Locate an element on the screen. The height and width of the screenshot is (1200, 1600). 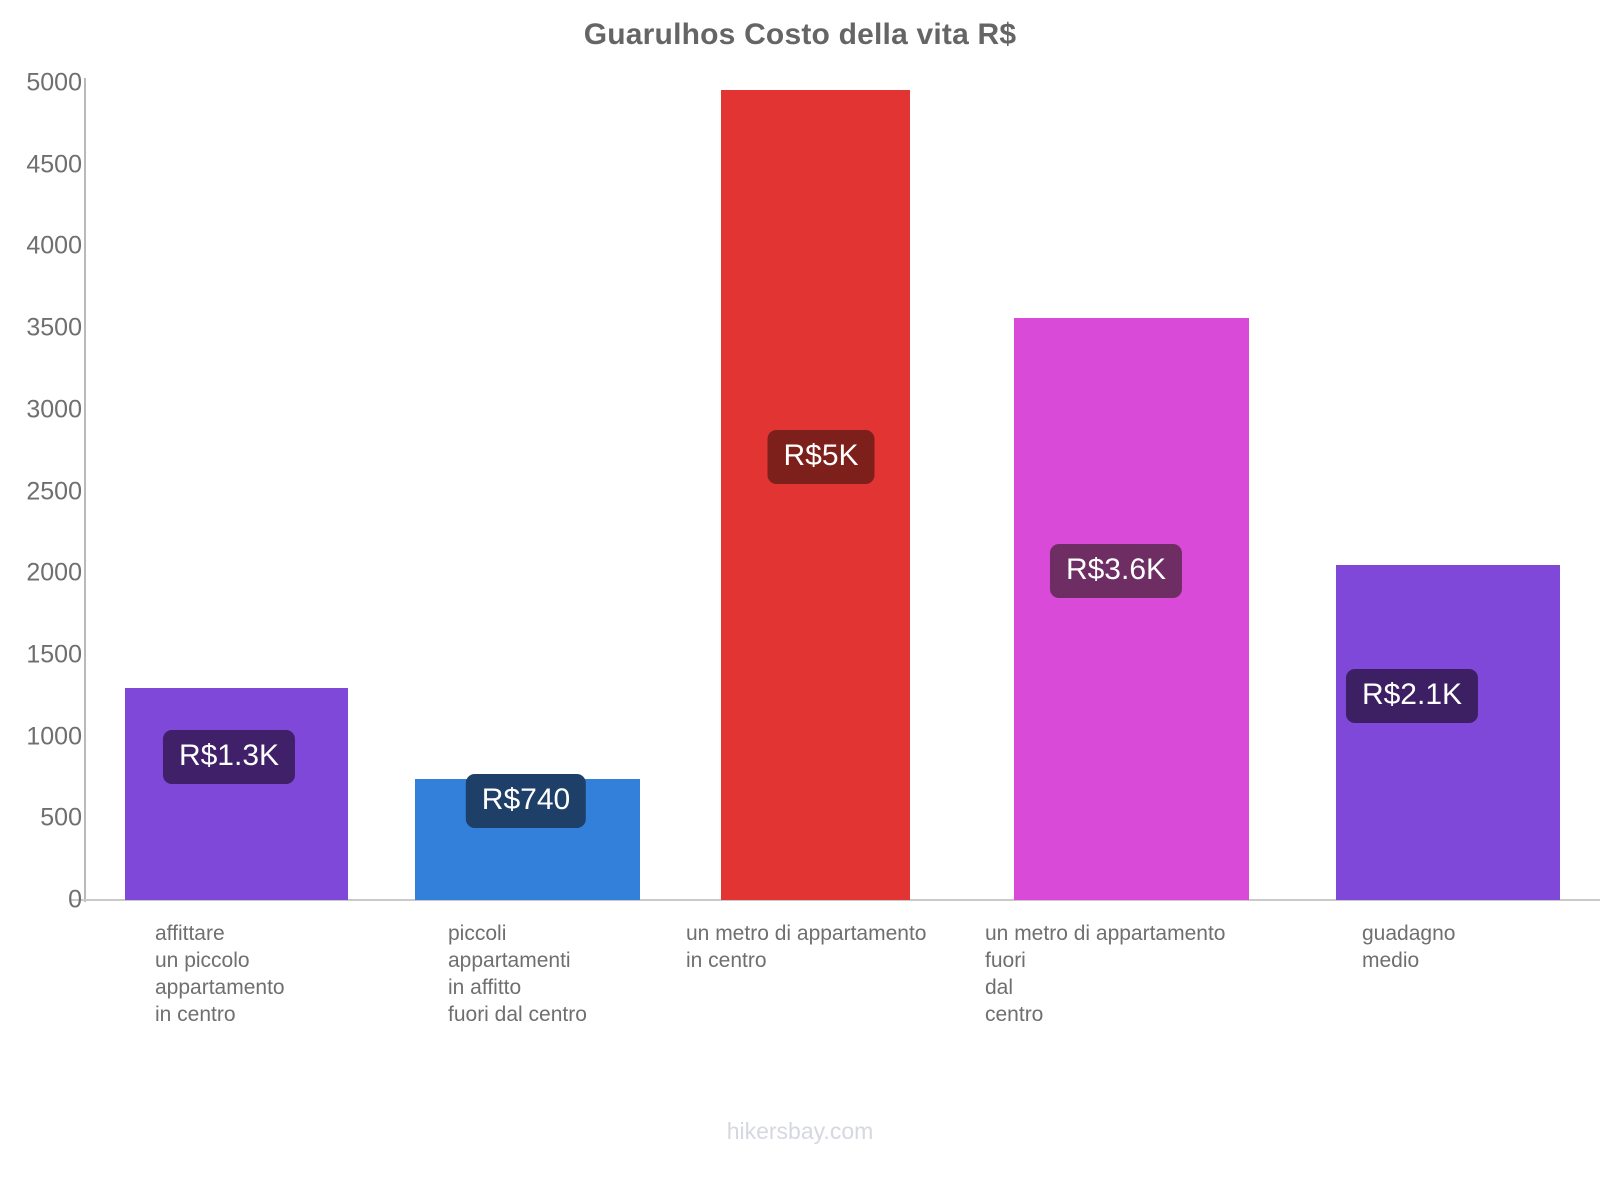
y-axis-line is located at coordinates (85, 490).